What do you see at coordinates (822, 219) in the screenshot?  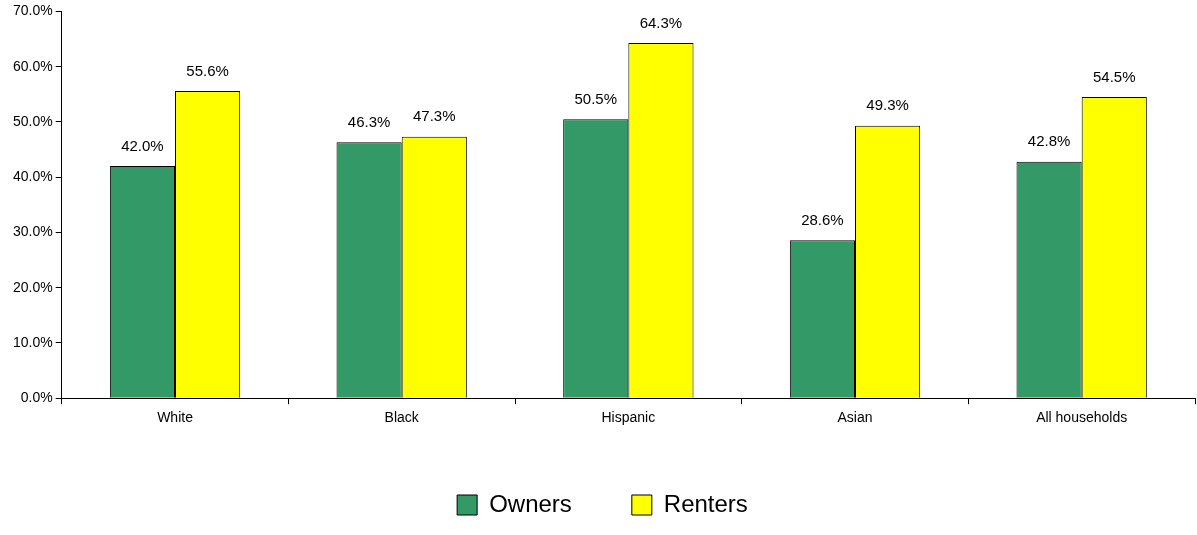 I see `data-label: 28.6%` at bounding box center [822, 219].